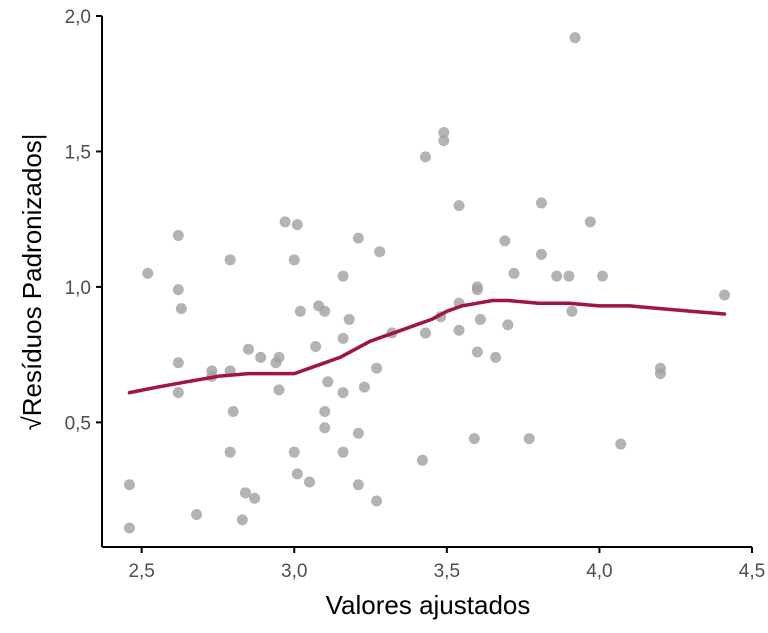  What do you see at coordinates (78, 288) in the screenshot?
I see `y-tick-label: 1,0` at bounding box center [78, 288].